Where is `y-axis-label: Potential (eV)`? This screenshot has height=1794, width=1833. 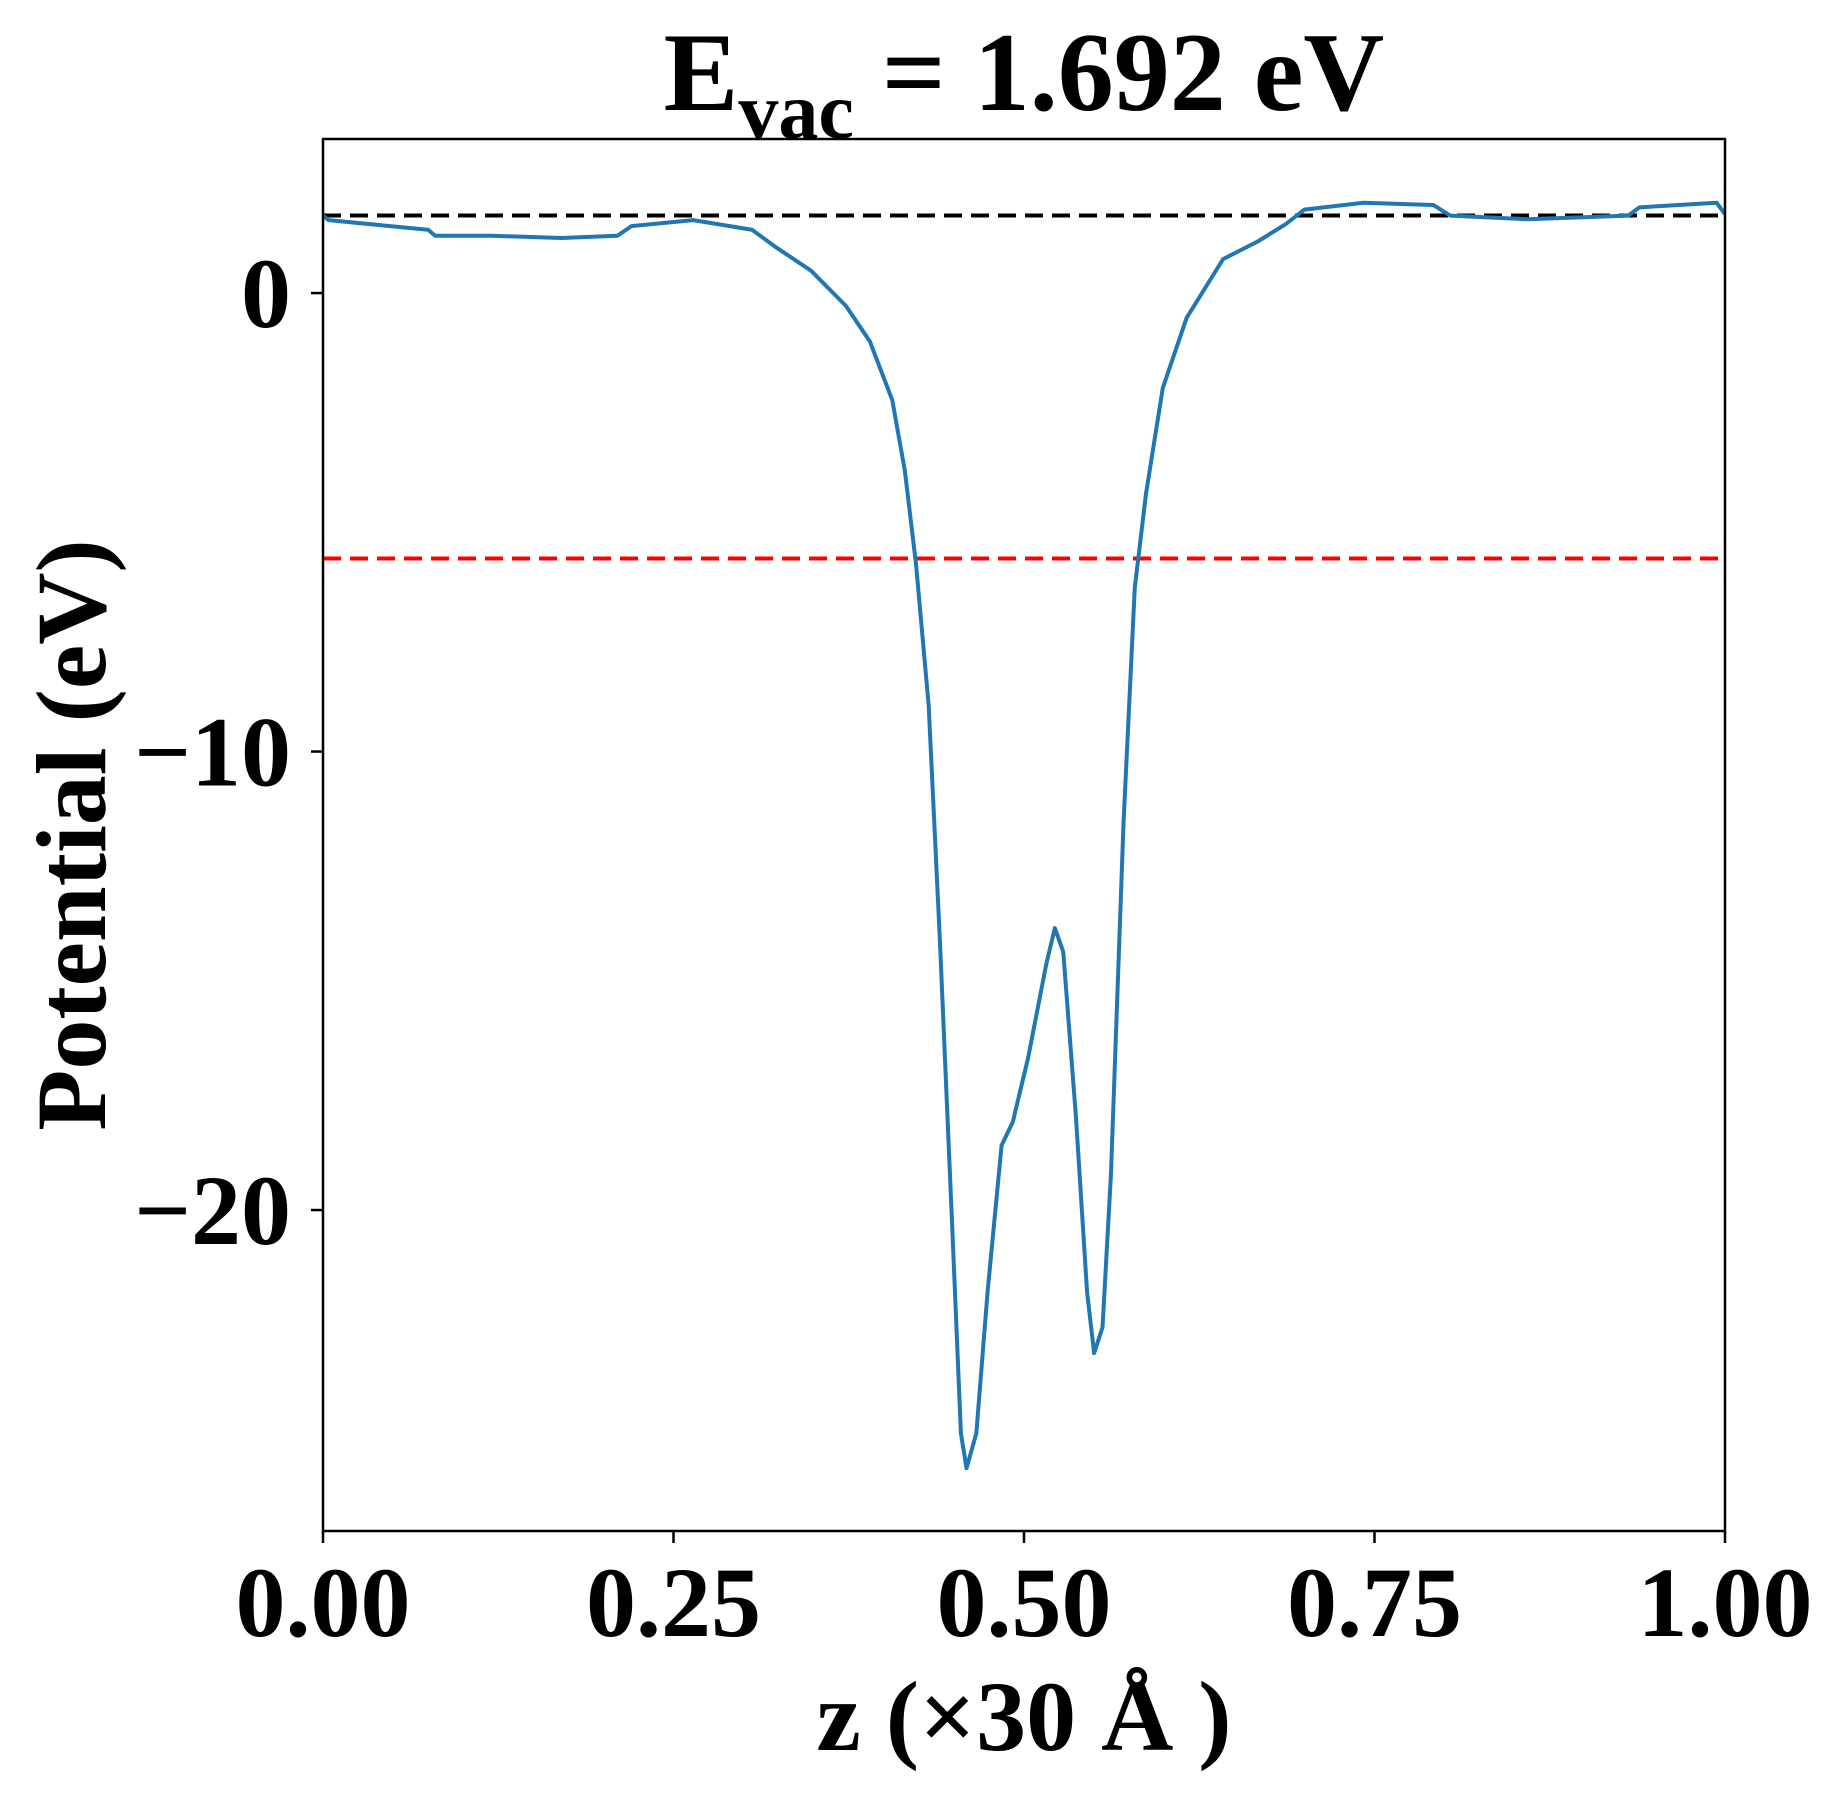 y-axis-label: Potential (eV) is located at coordinates (71, 834).